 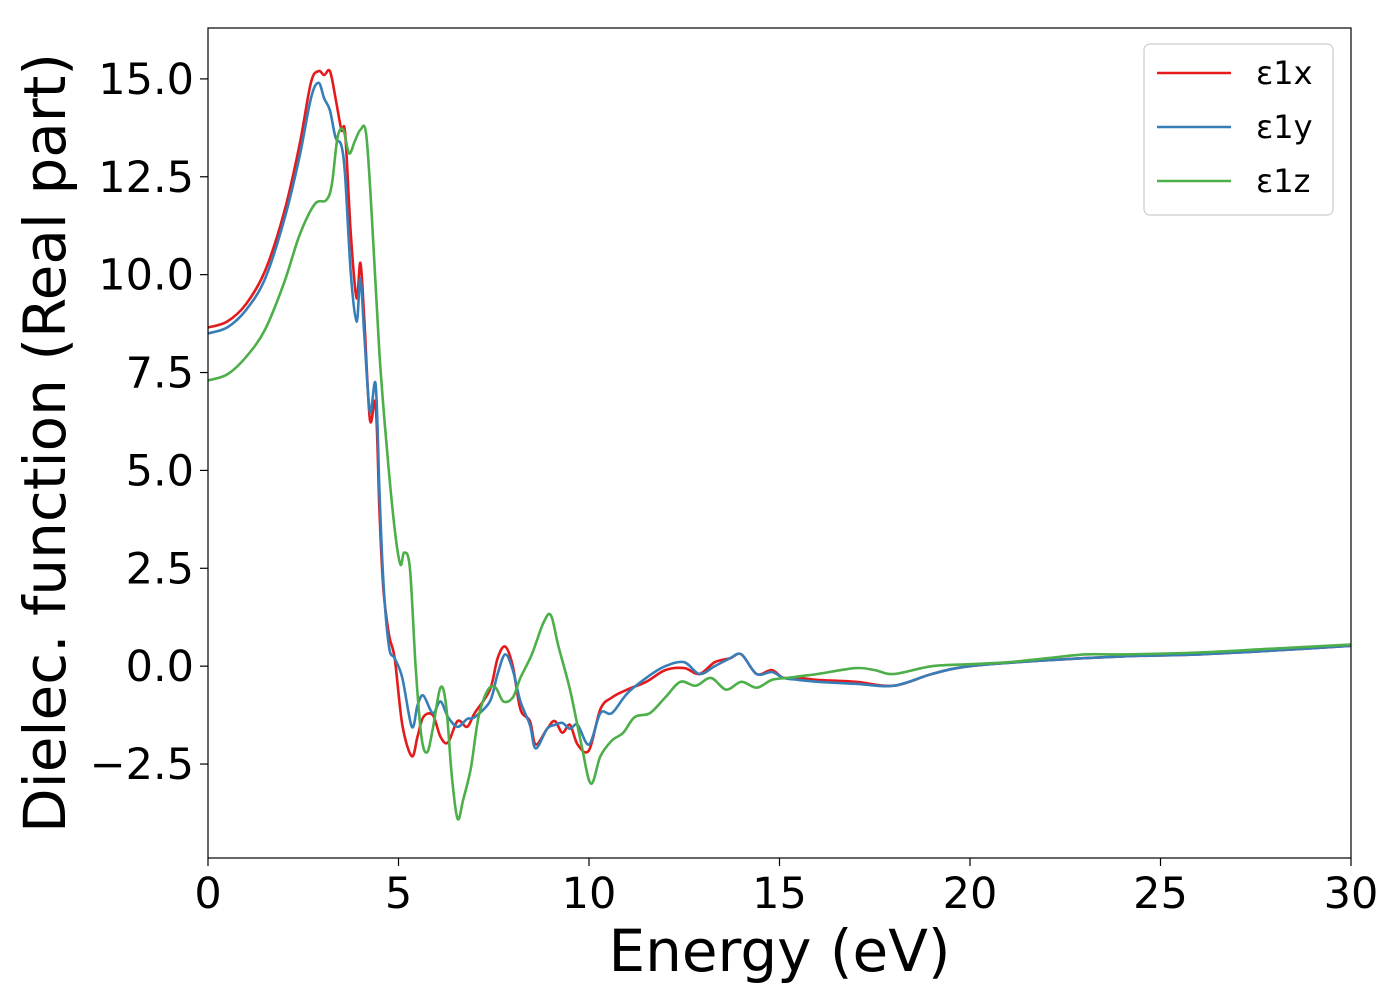 I want to click on x-tick-label: 30, so click(x=1351, y=894).